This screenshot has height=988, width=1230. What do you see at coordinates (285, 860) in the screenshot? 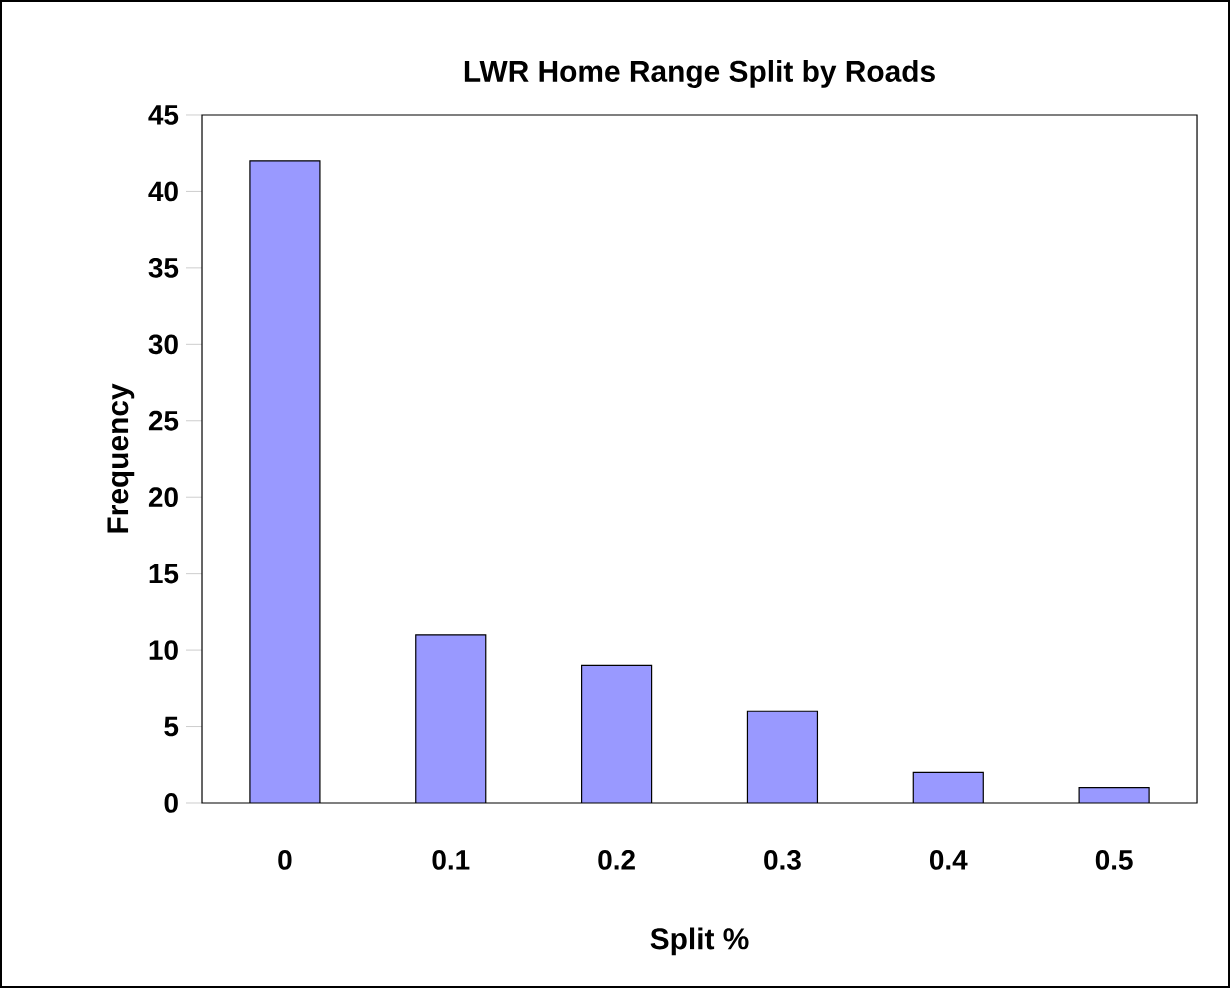
I see `x-tick-label: 0` at bounding box center [285, 860].